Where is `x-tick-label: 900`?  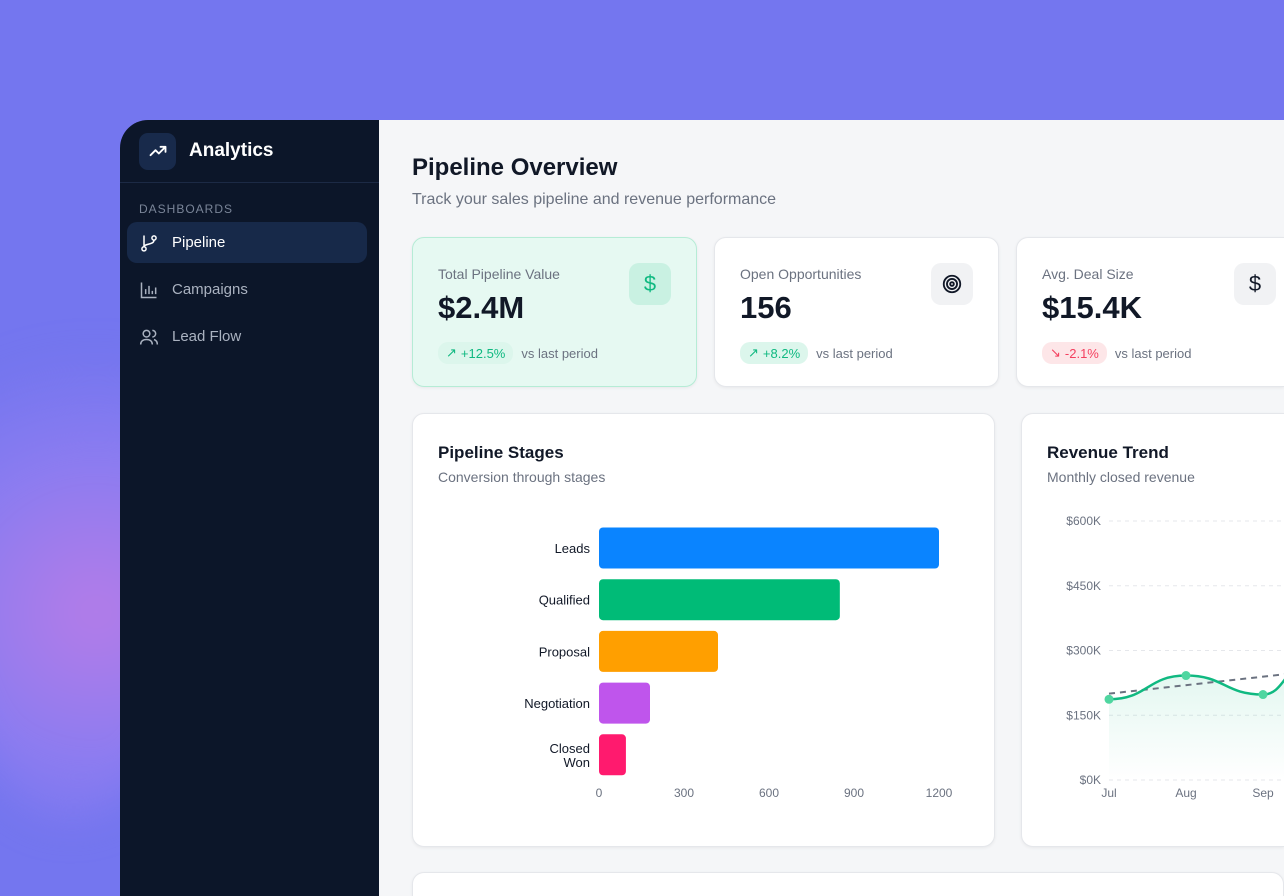 x-tick-label: 900 is located at coordinates (854, 793).